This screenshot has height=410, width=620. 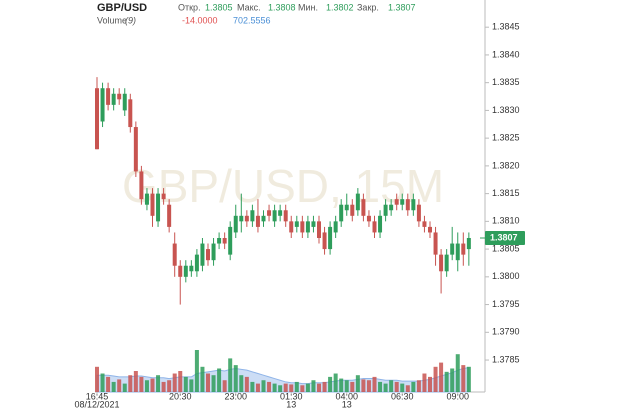 What do you see at coordinates (283, 186) in the screenshot?
I see `watermark: GBP/USD, 15M` at bounding box center [283, 186].